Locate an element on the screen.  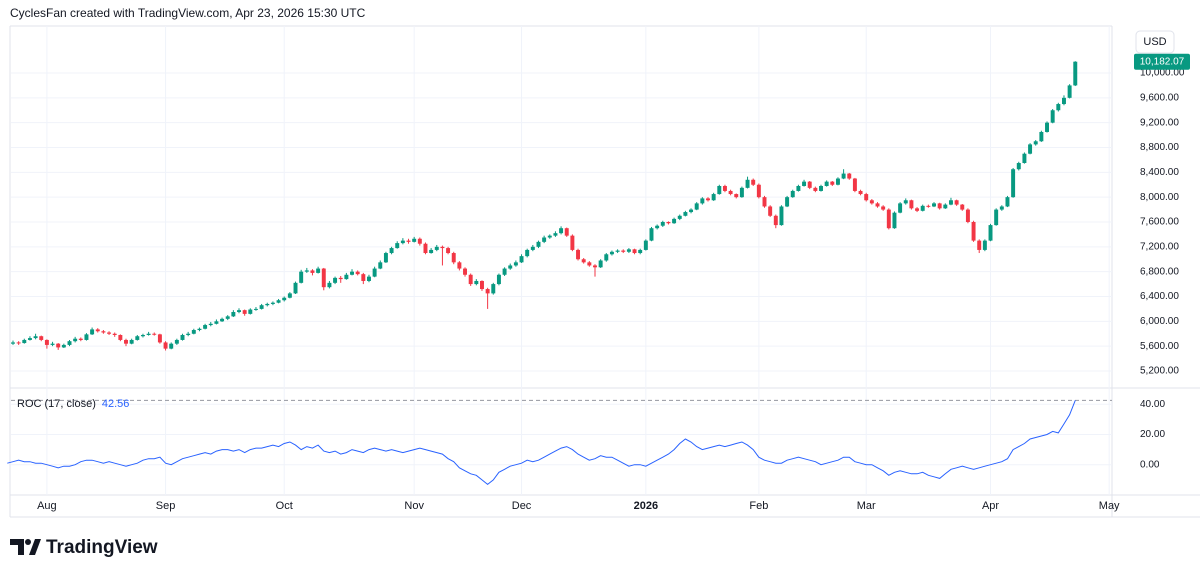
x-tick-label: Oct is located at coordinates (284, 506).